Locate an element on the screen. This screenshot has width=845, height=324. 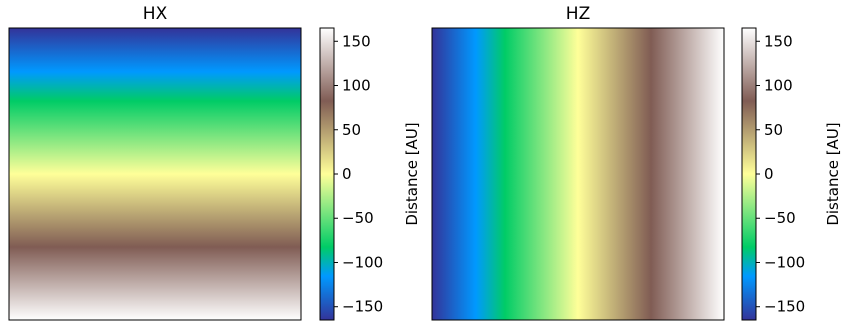
colorbar-hz is located at coordinates (749, 174).